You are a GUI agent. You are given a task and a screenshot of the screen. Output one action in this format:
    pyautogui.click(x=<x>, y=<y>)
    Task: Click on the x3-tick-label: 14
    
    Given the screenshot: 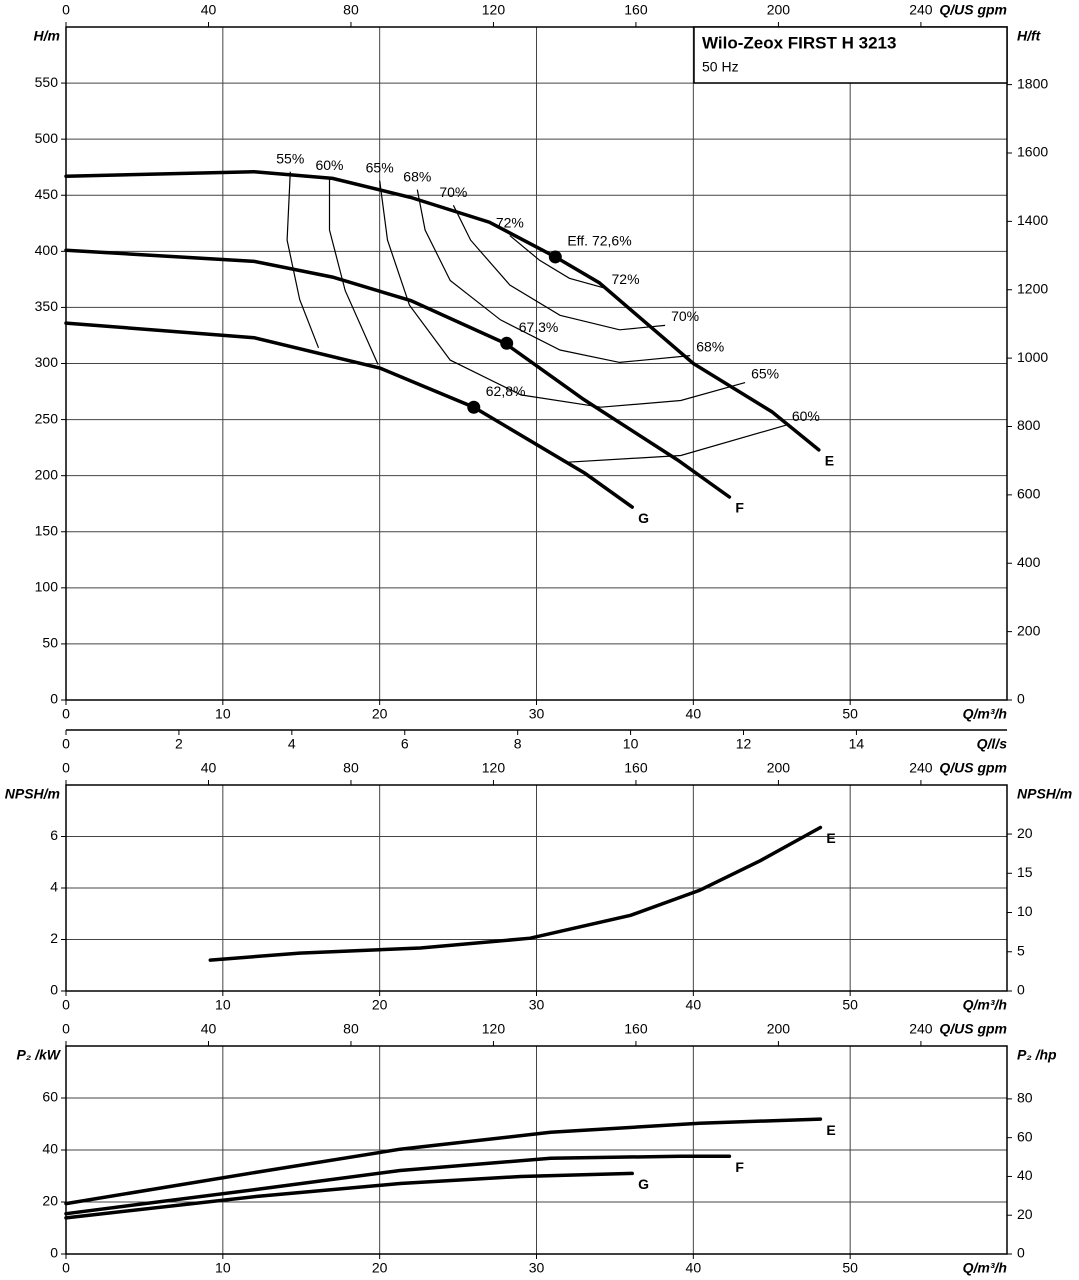 What is the action you would take?
    pyautogui.click(x=857, y=744)
    